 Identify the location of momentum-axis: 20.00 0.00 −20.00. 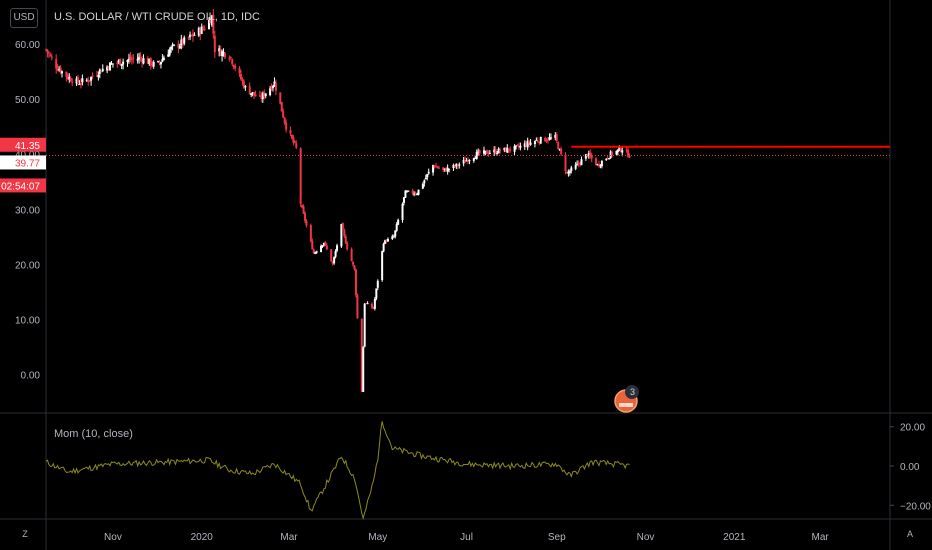
(910, 468).